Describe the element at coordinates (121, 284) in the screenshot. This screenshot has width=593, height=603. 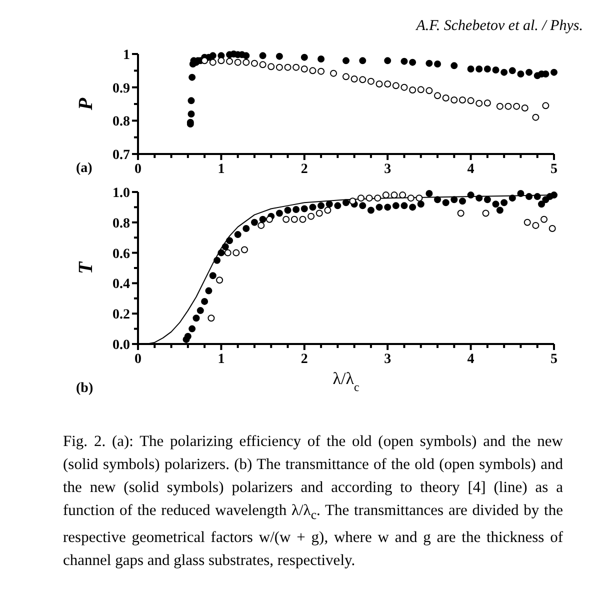
I see `y-tick-label: 0.4` at that location.